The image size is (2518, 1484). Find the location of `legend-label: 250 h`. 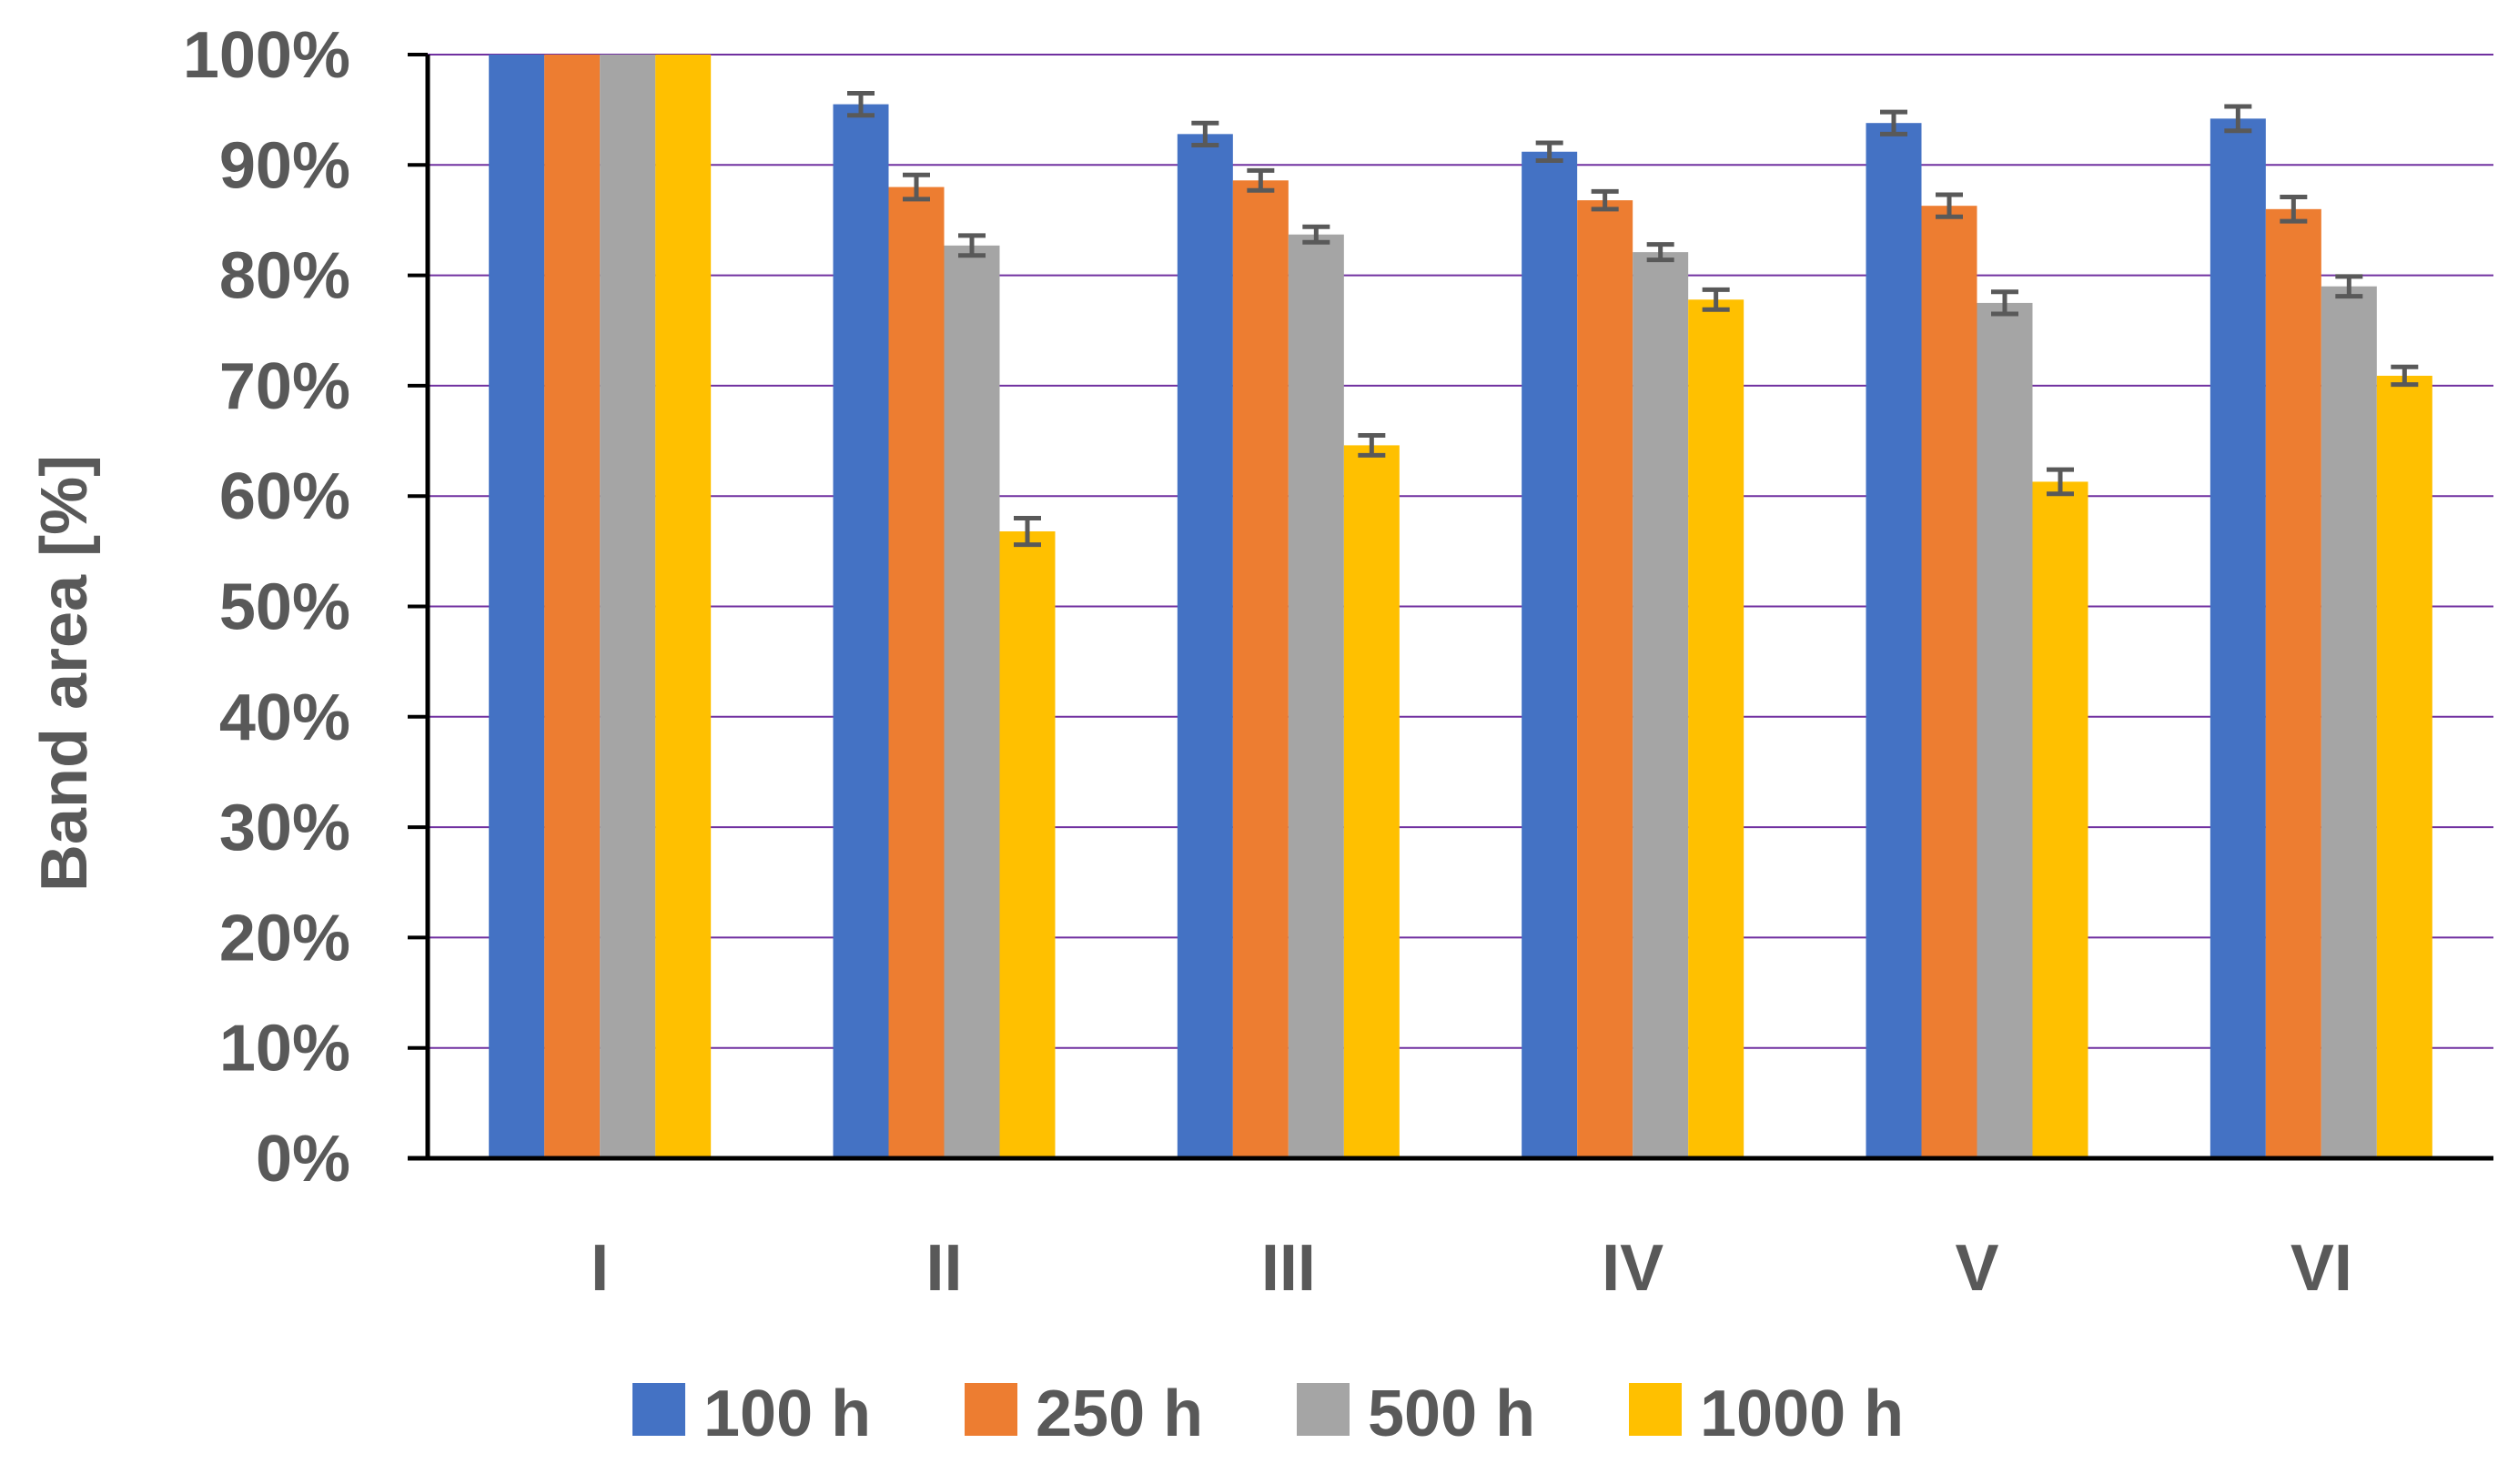

legend-label: 250 h is located at coordinates (1119, 1414).